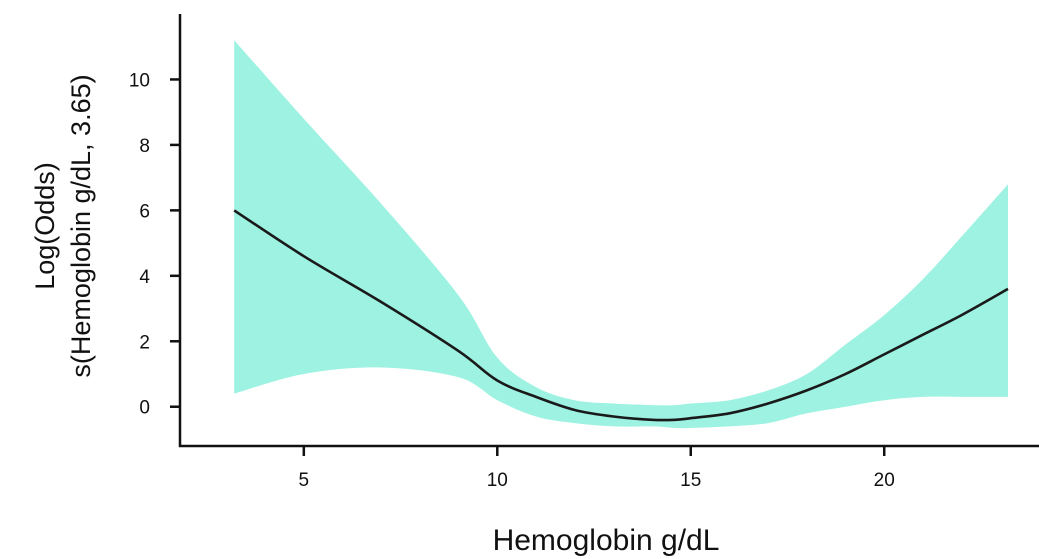 The height and width of the screenshot is (559, 1039). Describe the element at coordinates (144, 277) in the screenshot. I see `y-tick-label: 4` at that location.